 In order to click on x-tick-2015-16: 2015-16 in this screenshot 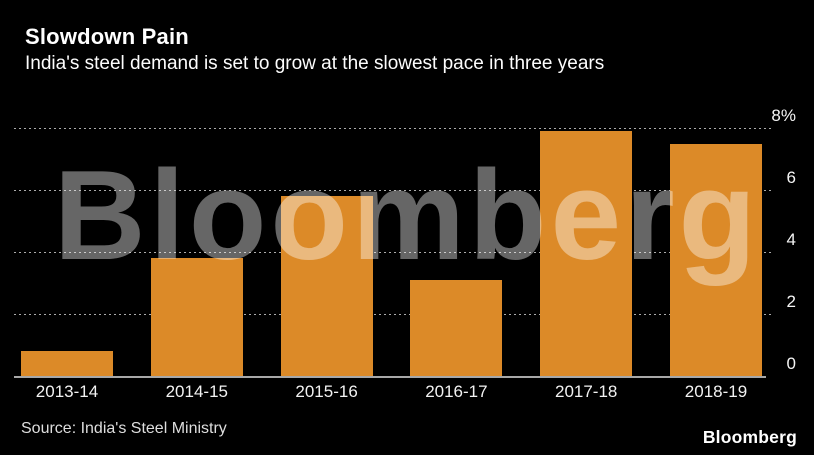, I will do `click(326, 391)`.